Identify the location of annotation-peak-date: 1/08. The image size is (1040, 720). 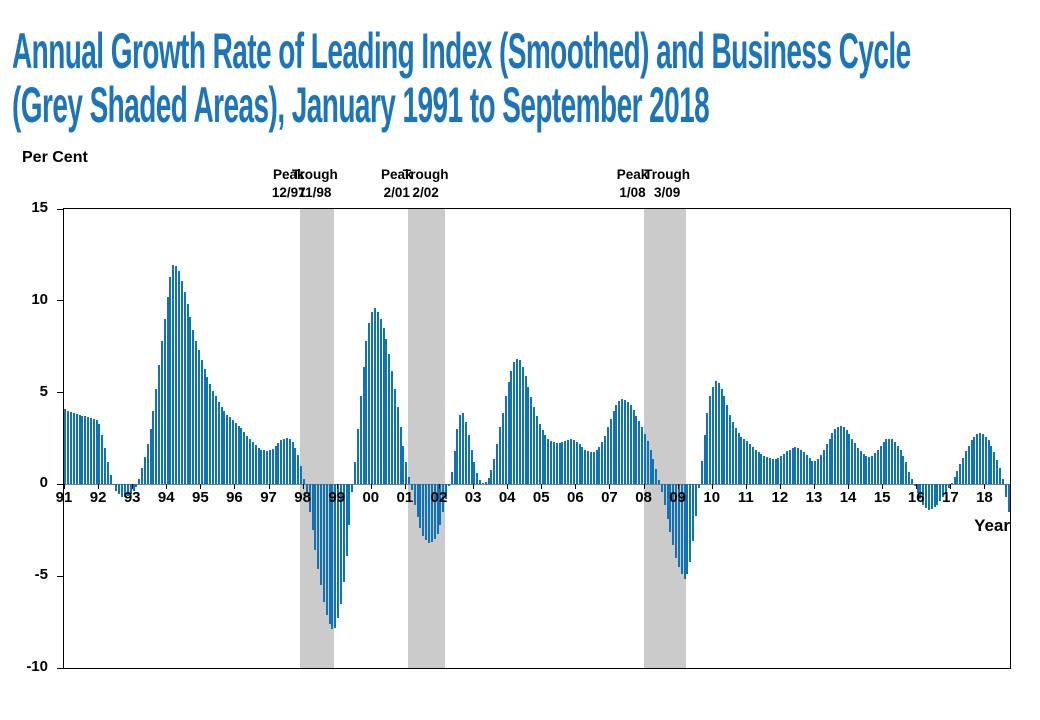
(632, 192).